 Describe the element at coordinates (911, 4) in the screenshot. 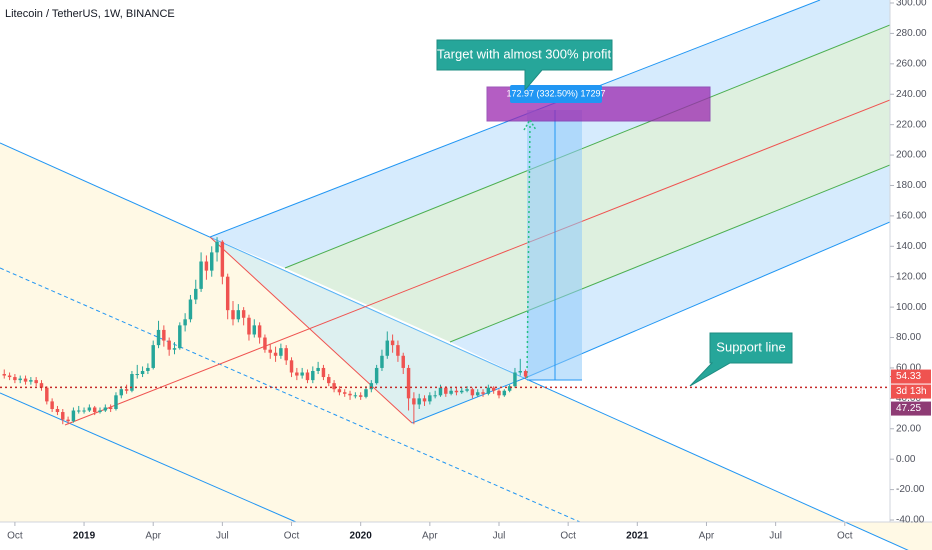

I see `y-tick-label: 300.00` at that location.